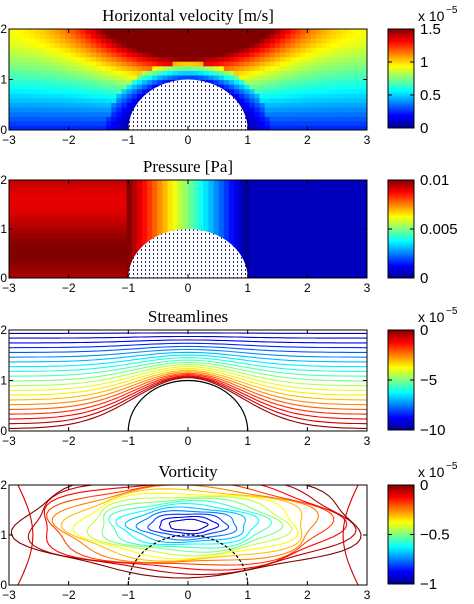 Image resolution: width=474 pixels, height=604 pixels. I want to click on plot-title: Horizontal velocity [m/s], so click(188, 15).